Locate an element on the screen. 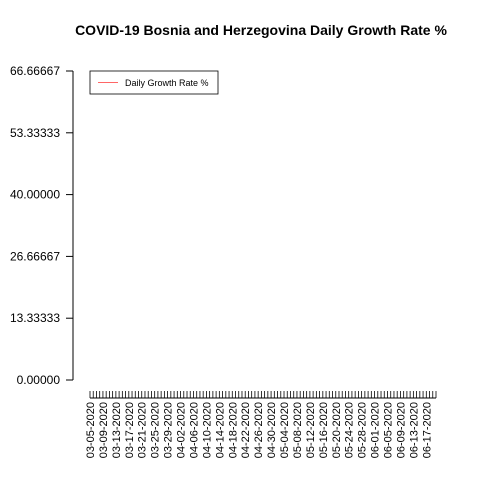  x-tick-label: 05-28-2020 is located at coordinates (363, 430).